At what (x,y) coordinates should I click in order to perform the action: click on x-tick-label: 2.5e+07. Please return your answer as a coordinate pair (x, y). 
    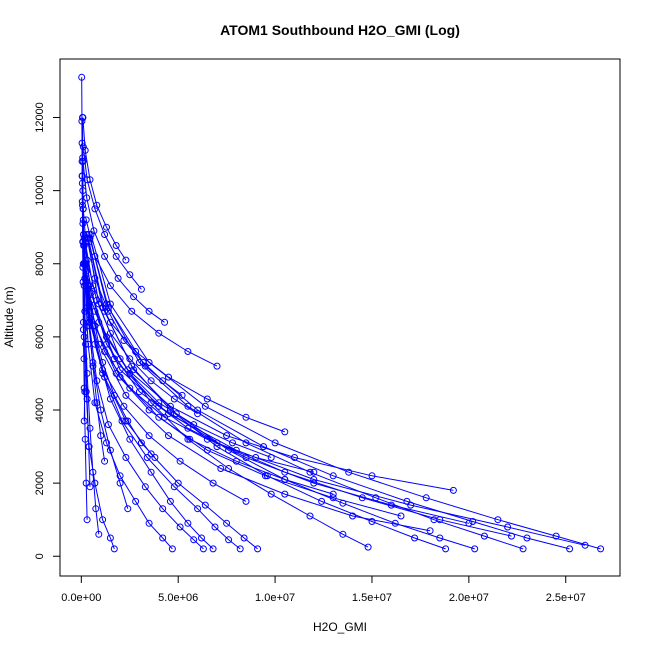
    Looking at the image, I should click on (566, 598).